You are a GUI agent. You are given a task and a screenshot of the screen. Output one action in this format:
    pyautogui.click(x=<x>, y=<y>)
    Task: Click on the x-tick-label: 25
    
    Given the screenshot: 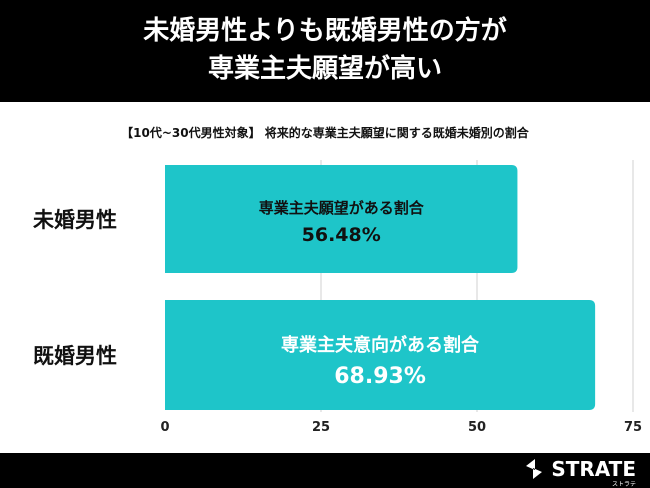 What is the action you would take?
    pyautogui.click(x=321, y=427)
    